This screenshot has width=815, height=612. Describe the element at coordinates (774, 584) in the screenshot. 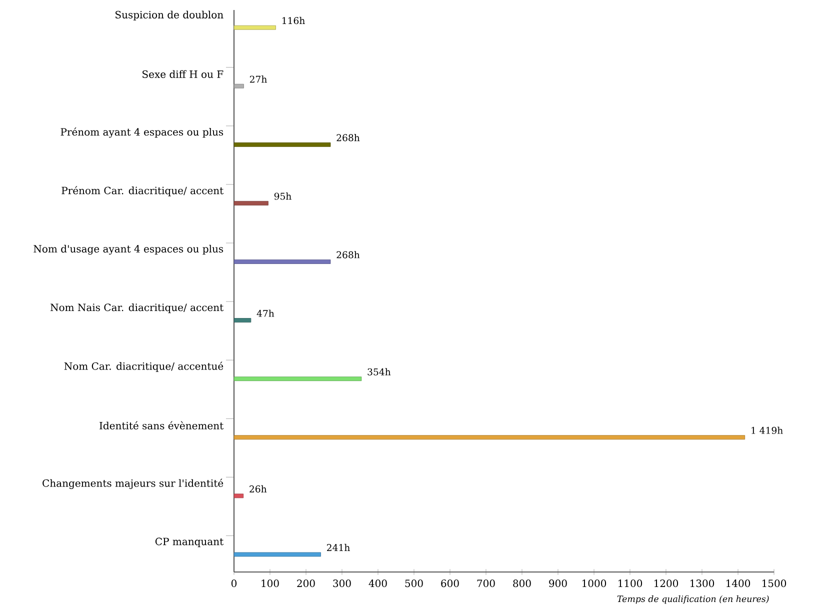

I see `x-tick-label: 1500` at that location.